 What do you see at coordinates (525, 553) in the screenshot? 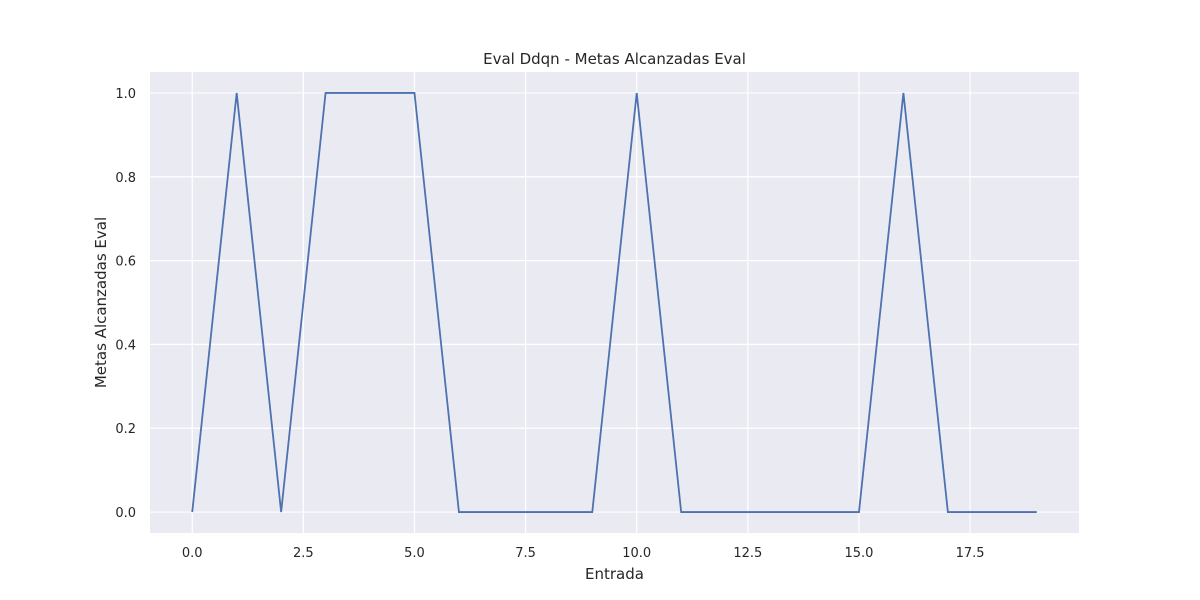
I see `x-tick-label: 7.5` at bounding box center [525, 553].